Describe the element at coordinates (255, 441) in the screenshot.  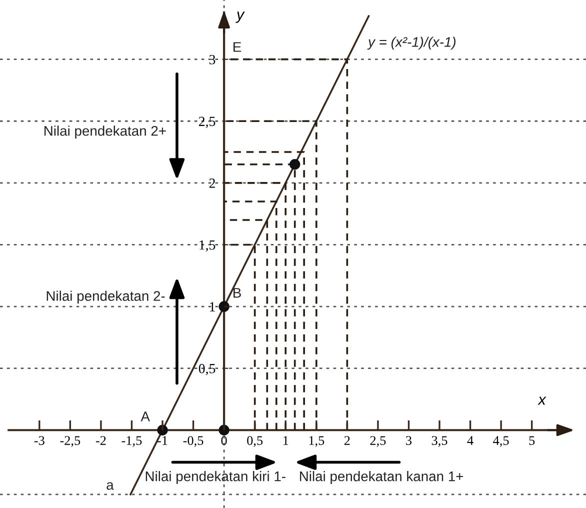
I see `x-tick-label: 0,5` at that location.